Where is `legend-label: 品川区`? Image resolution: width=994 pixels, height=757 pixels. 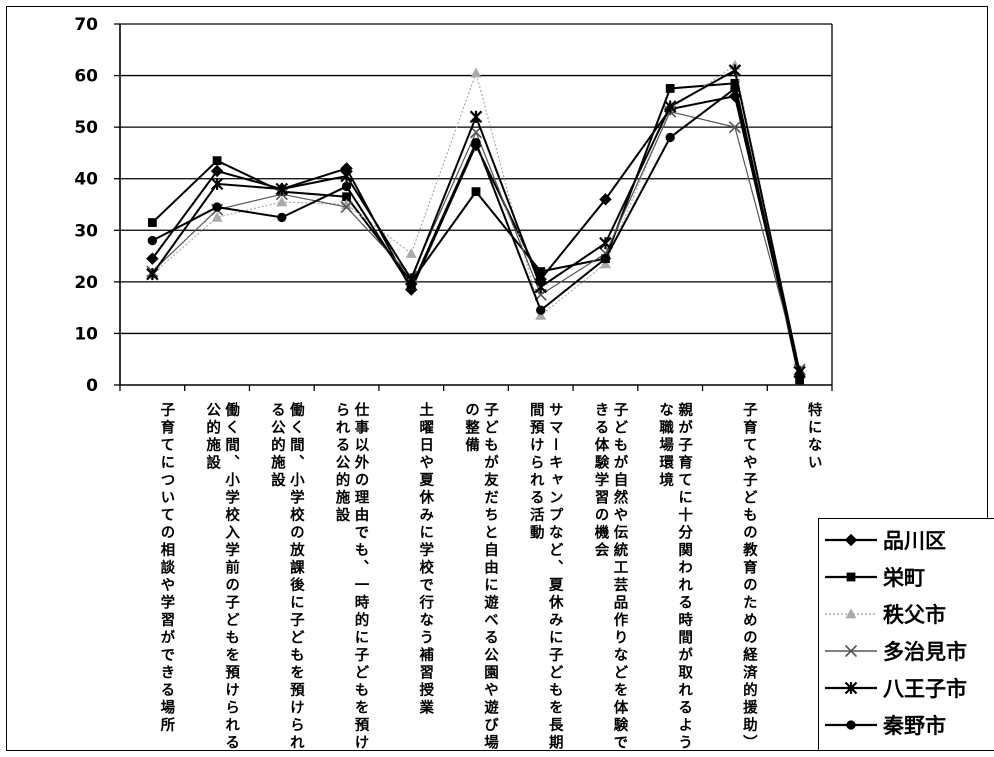 legend-label: 品川区 is located at coordinates (914, 541).